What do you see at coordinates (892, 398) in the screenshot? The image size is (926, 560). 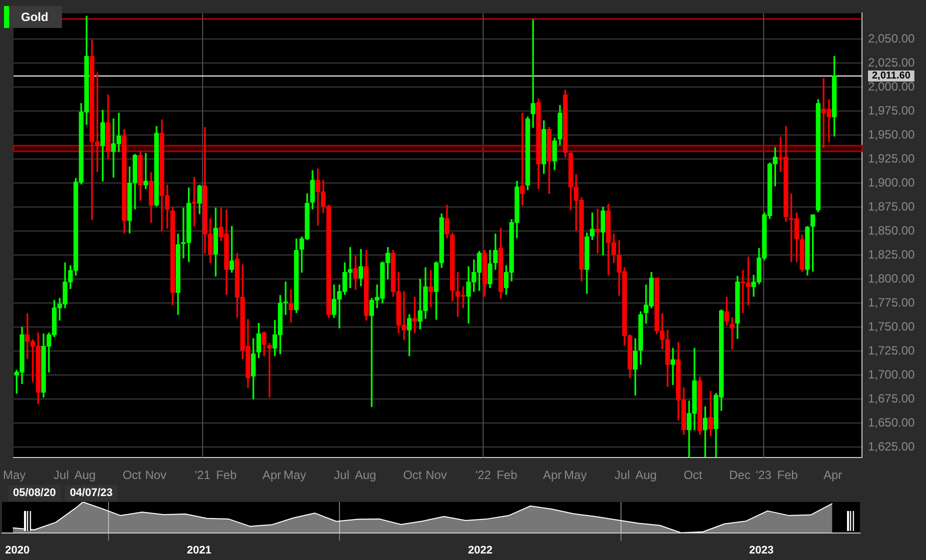 I see `y-tick-label: 1,675.00` at bounding box center [892, 398].